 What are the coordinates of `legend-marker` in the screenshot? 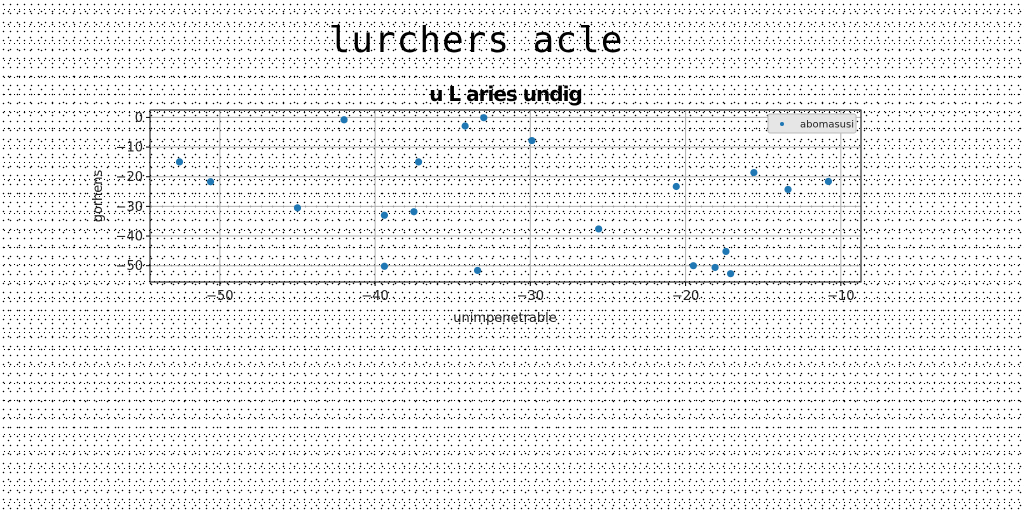 It's located at (782, 124).